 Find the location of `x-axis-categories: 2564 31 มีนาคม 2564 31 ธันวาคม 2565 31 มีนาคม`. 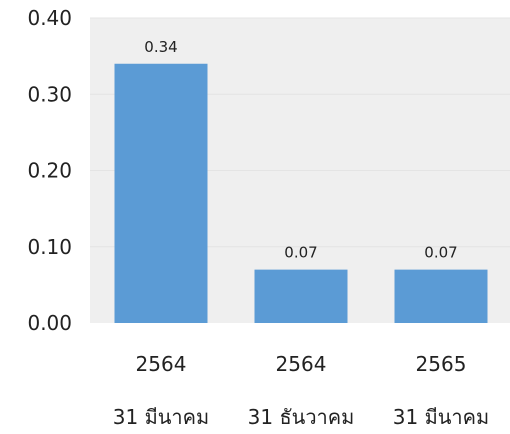

x-axis-categories: 2564 31 มีนาคม 2564 31 ธันวาคม 2565 31 มีนาคม is located at coordinates (301, 390).